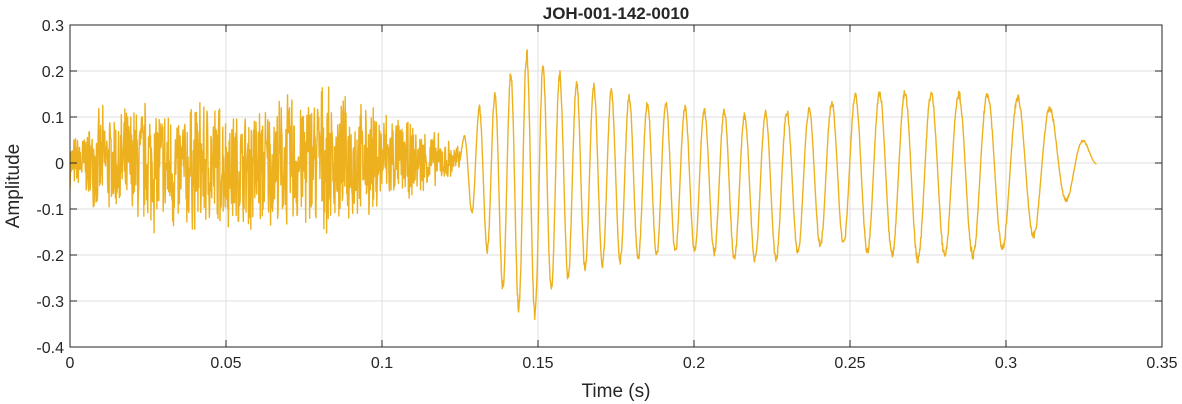 Image resolution: width=1182 pixels, height=404 pixels. Describe the element at coordinates (50, 348) in the screenshot. I see `y-tick-label: -0.4` at that location.